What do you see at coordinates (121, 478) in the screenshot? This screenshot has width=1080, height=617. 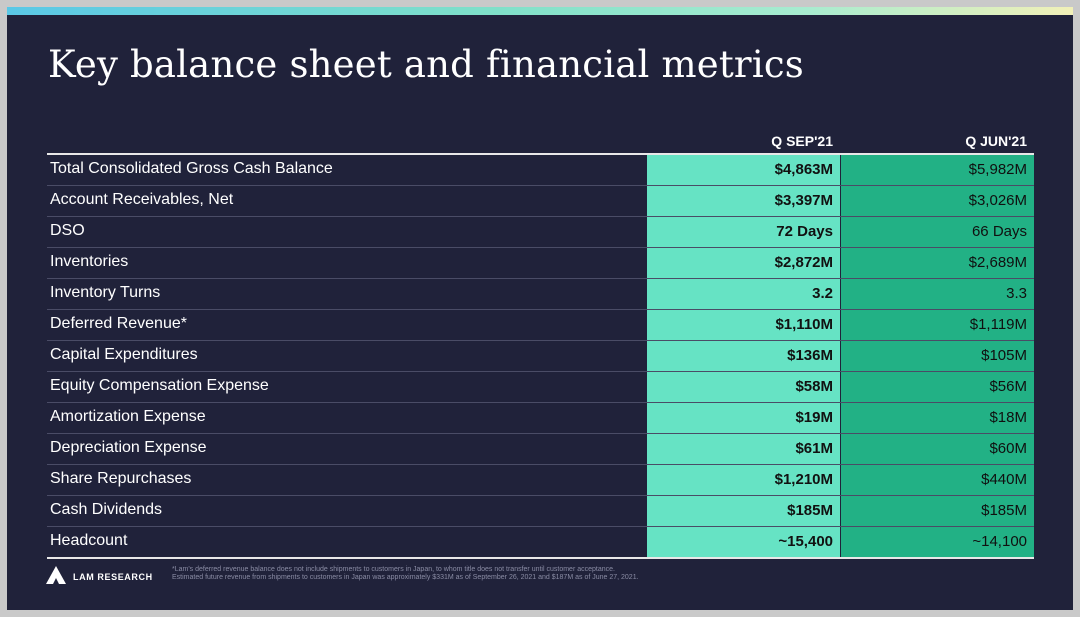 I see `row-label: Share Repurchases` at bounding box center [121, 478].